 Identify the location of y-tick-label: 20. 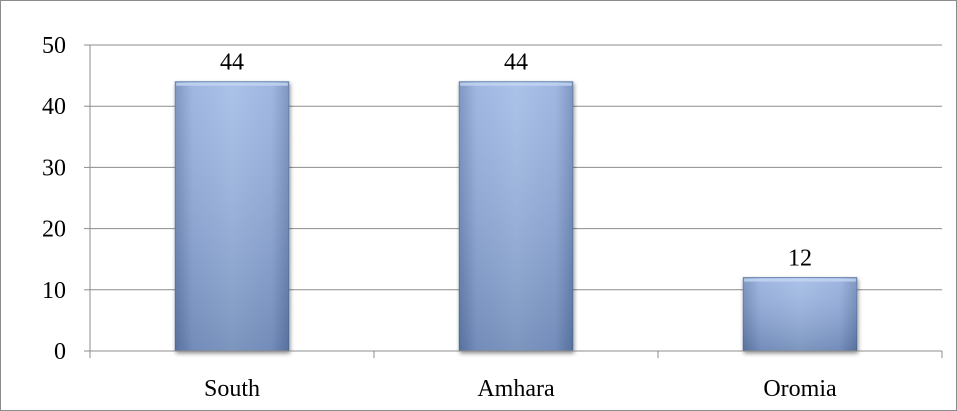
(54, 230).